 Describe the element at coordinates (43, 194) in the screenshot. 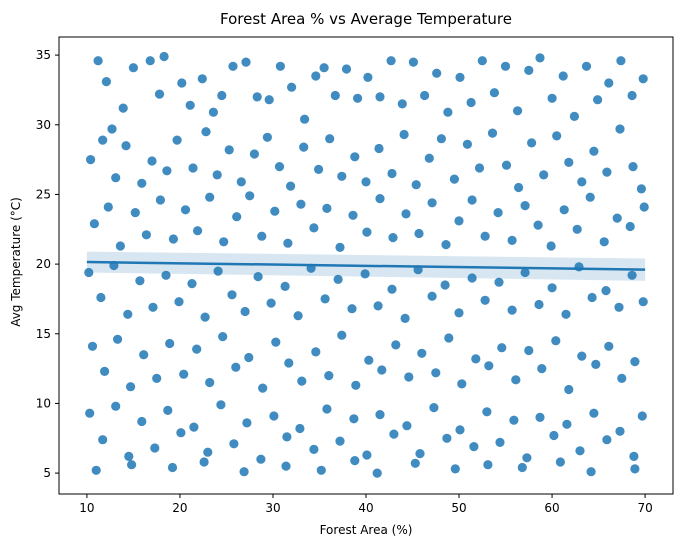

I see `y-tick-label: 25` at that location.